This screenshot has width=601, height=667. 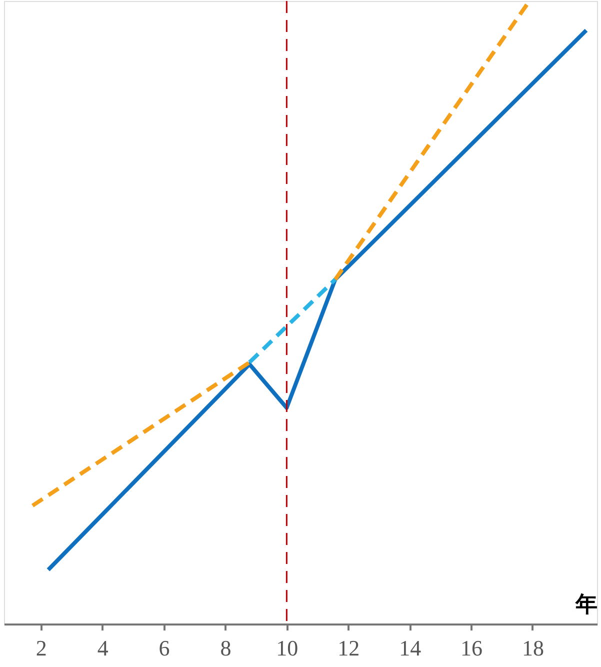 What do you see at coordinates (102, 648) in the screenshot?
I see `x-tick-label: 4` at bounding box center [102, 648].